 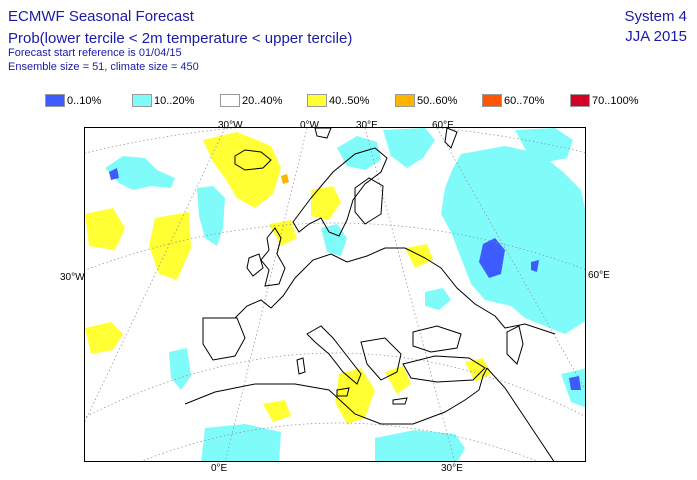 I want to click on coast-caspian, so click(x=515, y=345).